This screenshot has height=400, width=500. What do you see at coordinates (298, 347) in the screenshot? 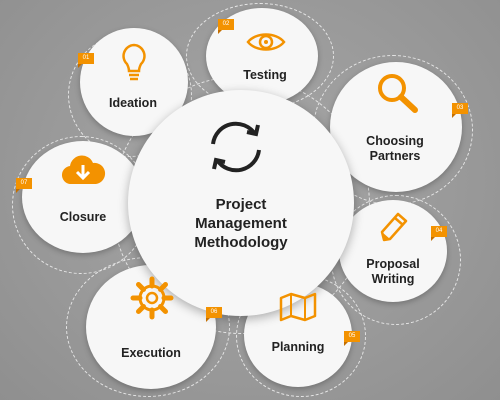
I see `step-label-planning: Planning` at bounding box center [298, 347].